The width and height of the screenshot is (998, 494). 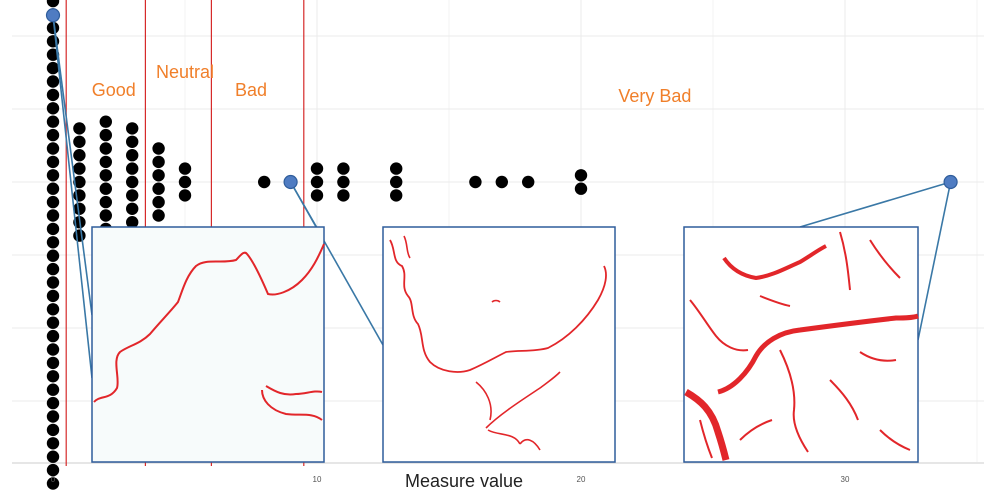 I want to click on region-labels: Good Neutral Bad Very Bad, so click(x=392, y=84).